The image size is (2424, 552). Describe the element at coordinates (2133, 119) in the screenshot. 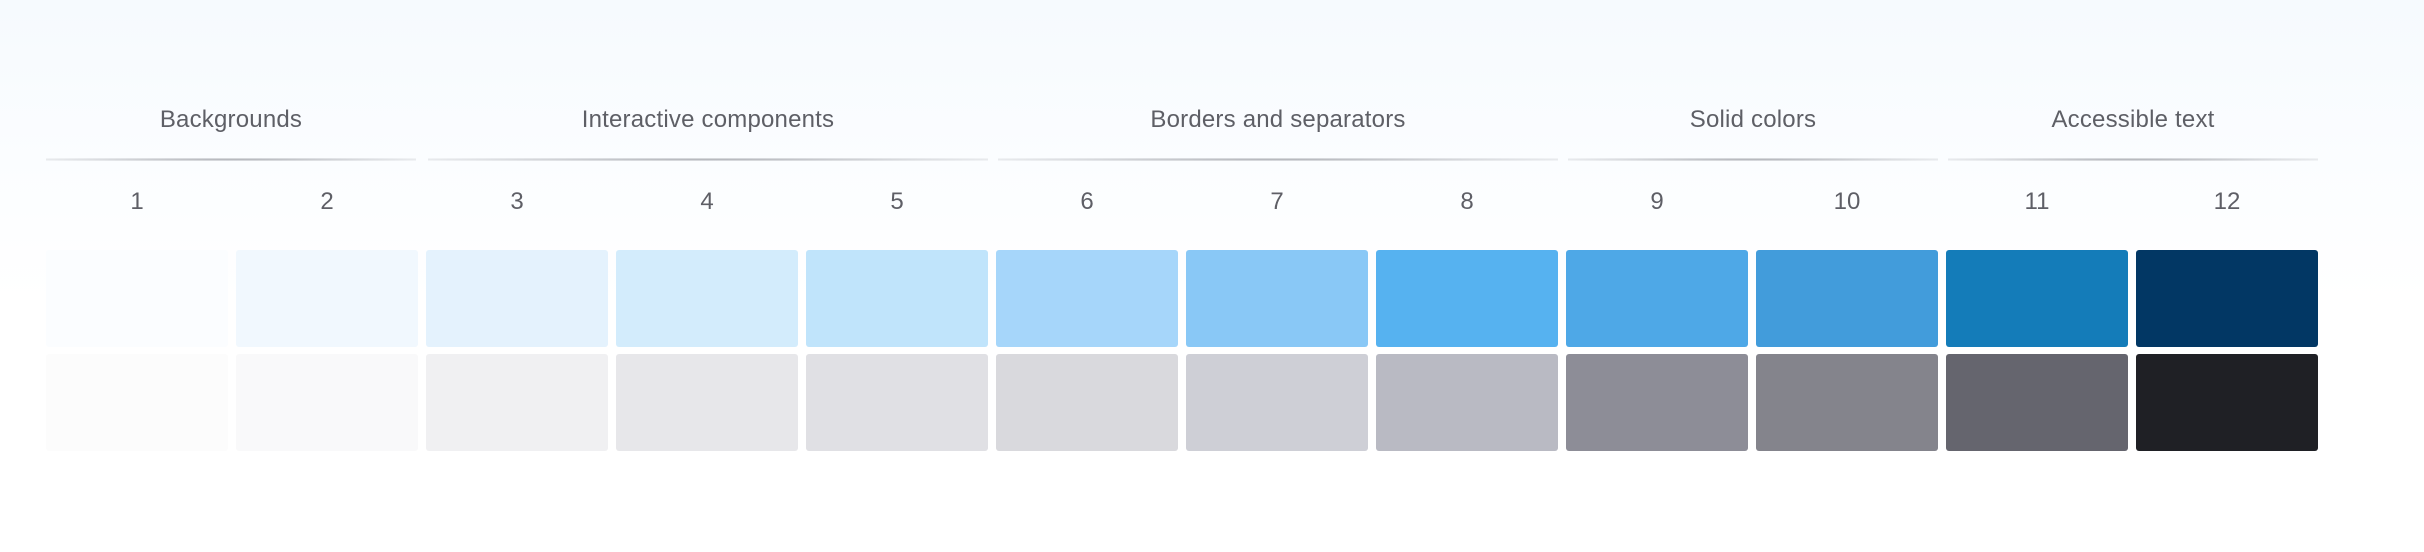

I see `group-label: Accessible text` at that location.